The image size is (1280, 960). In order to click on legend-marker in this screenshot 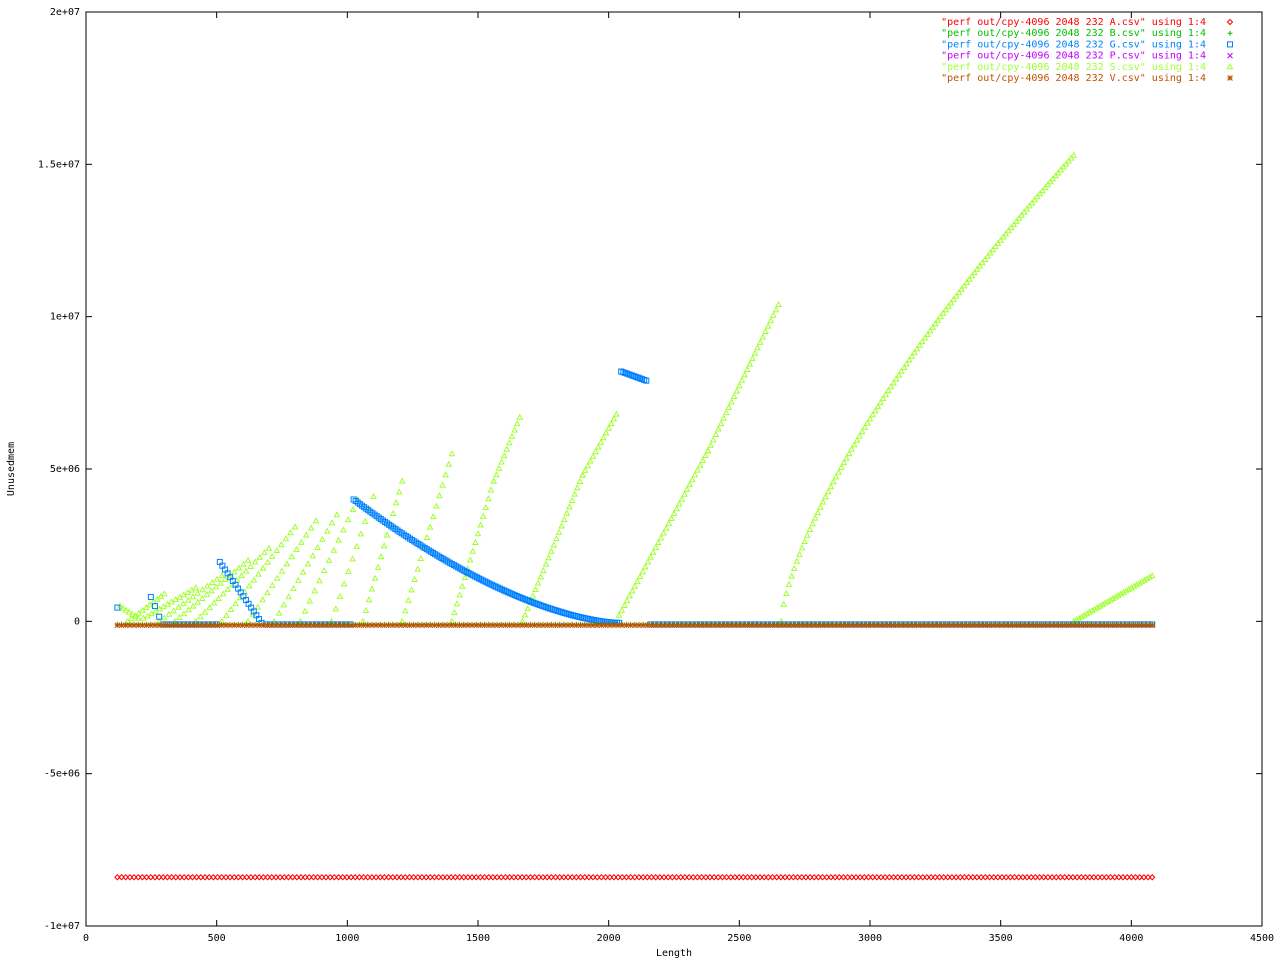, I will do `click(1230, 66)`.